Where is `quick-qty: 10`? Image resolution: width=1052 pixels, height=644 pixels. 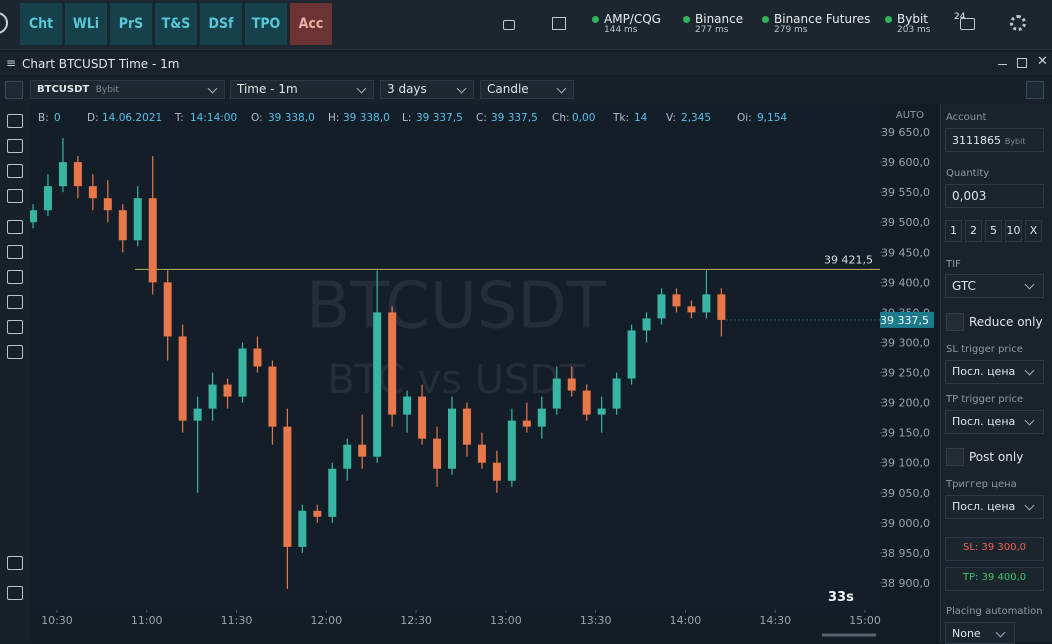
quick-qty: 10 is located at coordinates (1013, 231).